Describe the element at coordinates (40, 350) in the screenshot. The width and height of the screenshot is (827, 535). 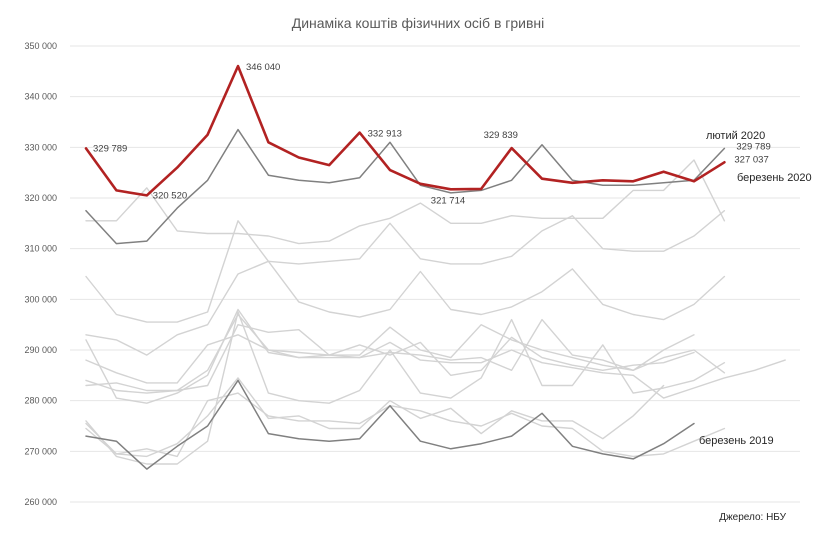
I see `y-tick-label: 290 000` at that location.